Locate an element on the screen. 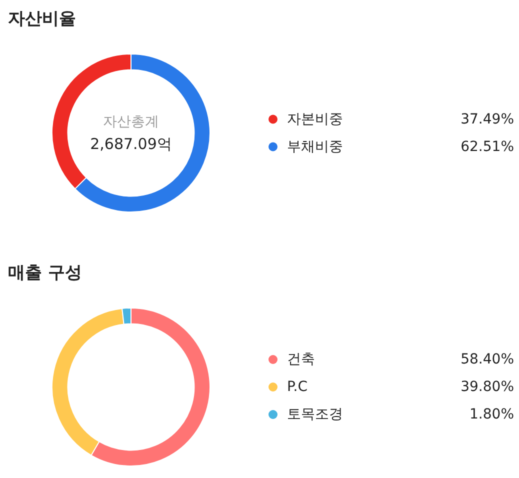 The height and width of the screenshot is (478, 519). chart-title: 자산비율 is located at coordinates (42, 19).